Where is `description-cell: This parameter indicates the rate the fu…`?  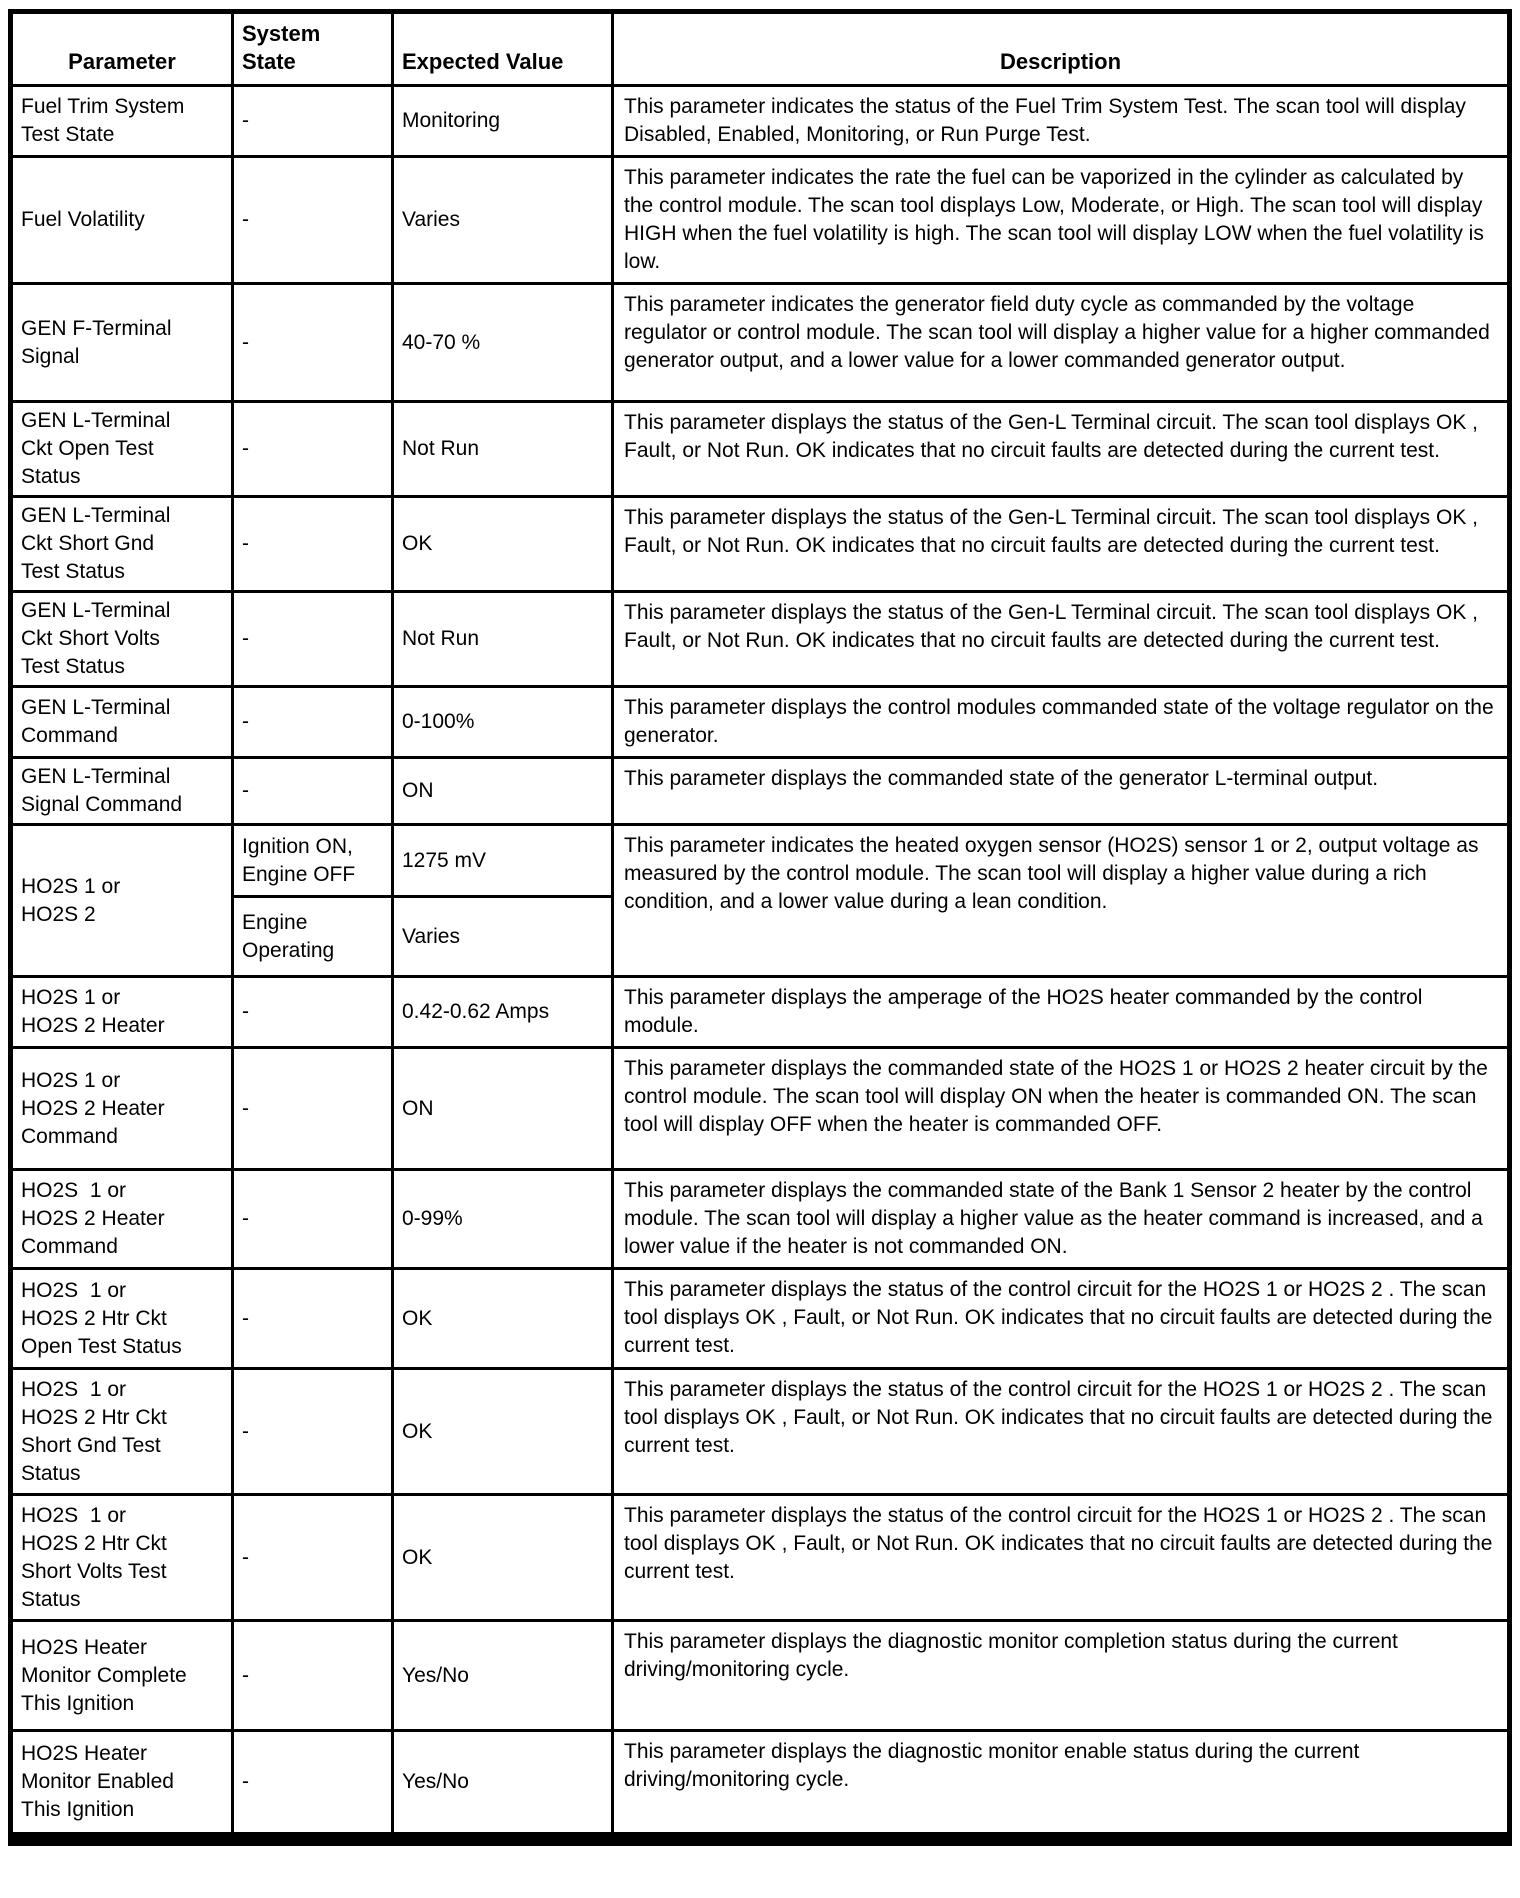 description-cell: This parameter indicates the rate the fu… is located at coordinates (1061, 220).